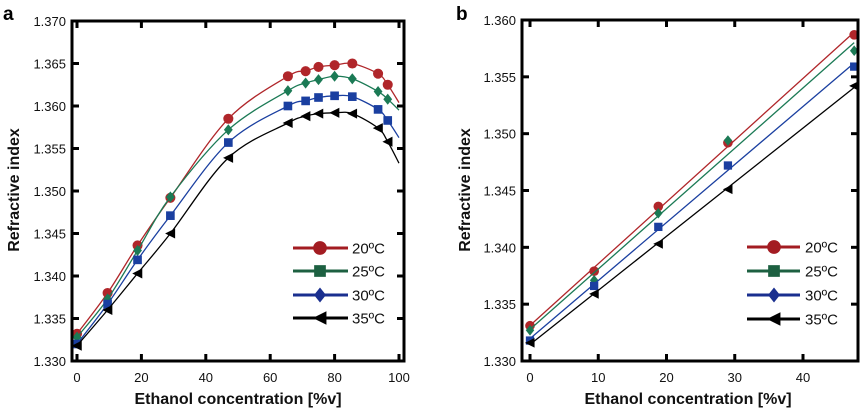 The image size is (866, 415). What do you see at coordinates (735, 377) in the screenshot?
I see `x-tick-label: 30` at bounding box center [735, 377].